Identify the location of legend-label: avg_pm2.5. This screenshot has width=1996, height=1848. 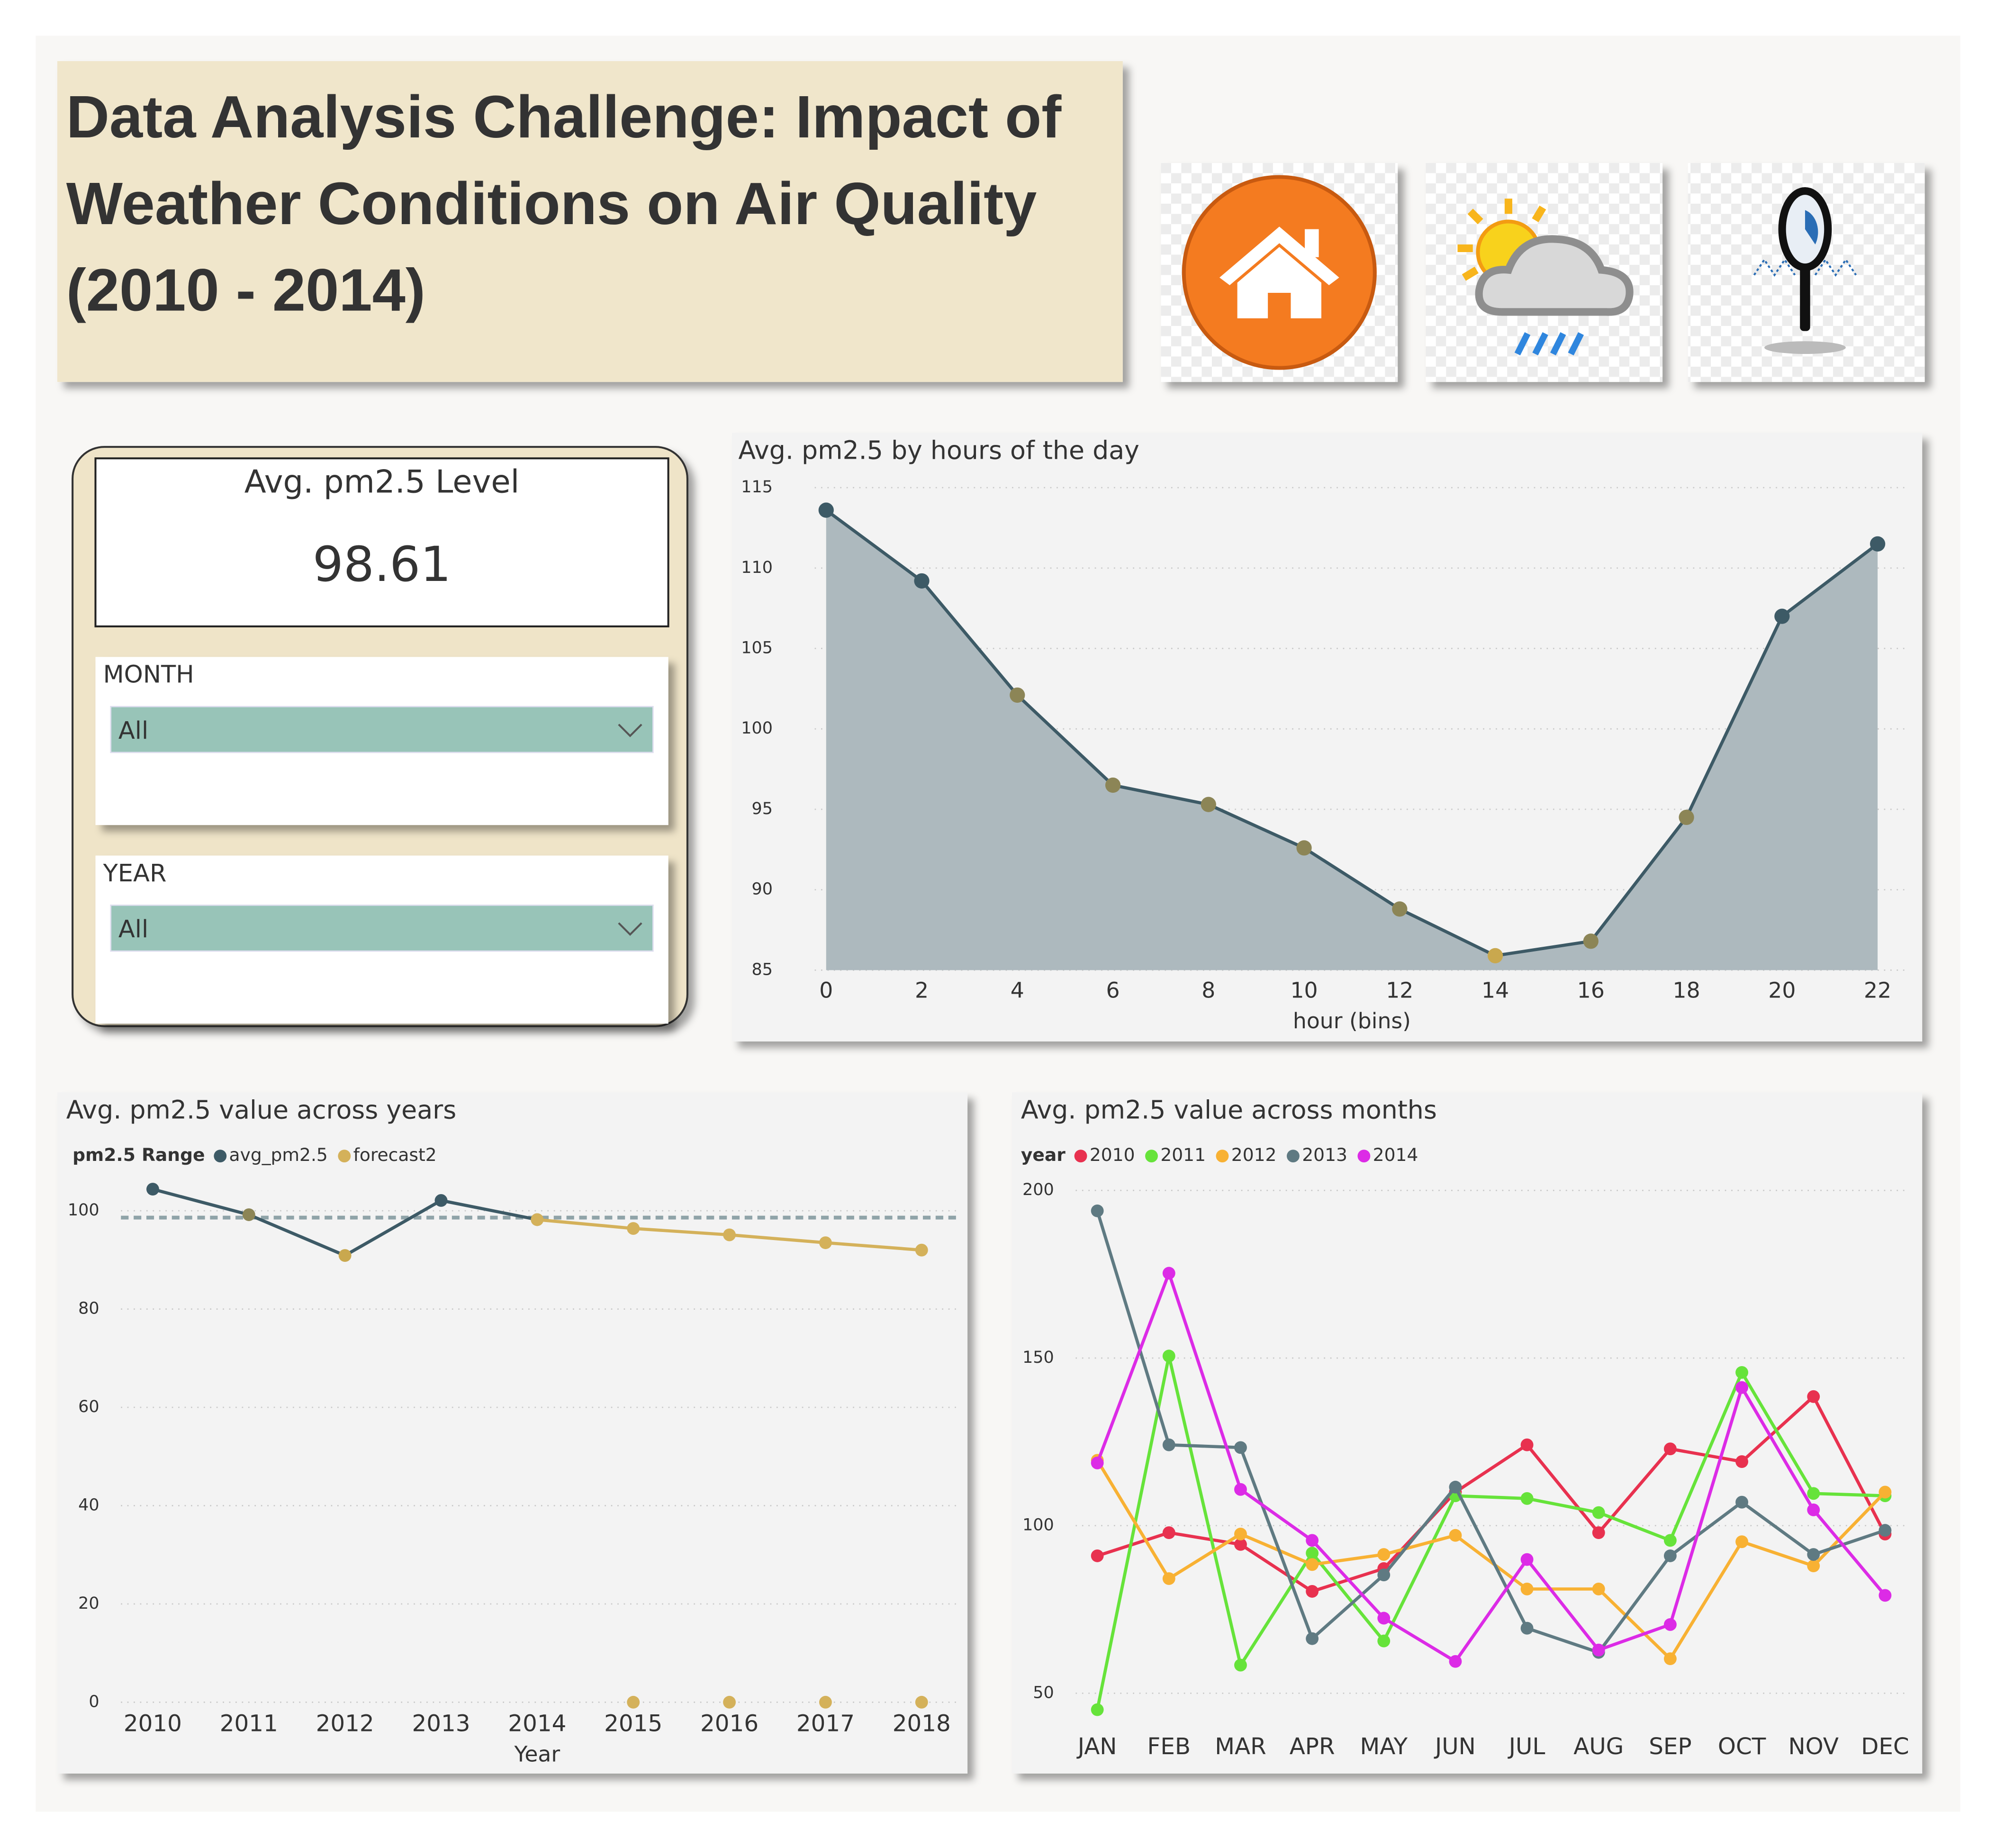
(278, 1154).